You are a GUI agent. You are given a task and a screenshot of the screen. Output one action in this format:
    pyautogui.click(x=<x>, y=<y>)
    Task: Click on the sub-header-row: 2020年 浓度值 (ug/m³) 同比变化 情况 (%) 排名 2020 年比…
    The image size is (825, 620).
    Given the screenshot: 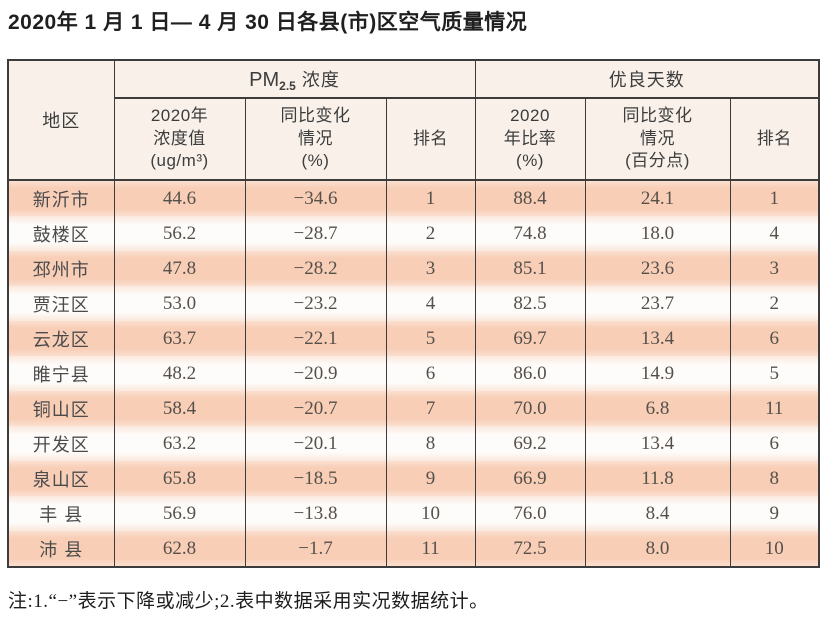 What is the action you would take?
    pyautogui.click(x=414, y=139)
    